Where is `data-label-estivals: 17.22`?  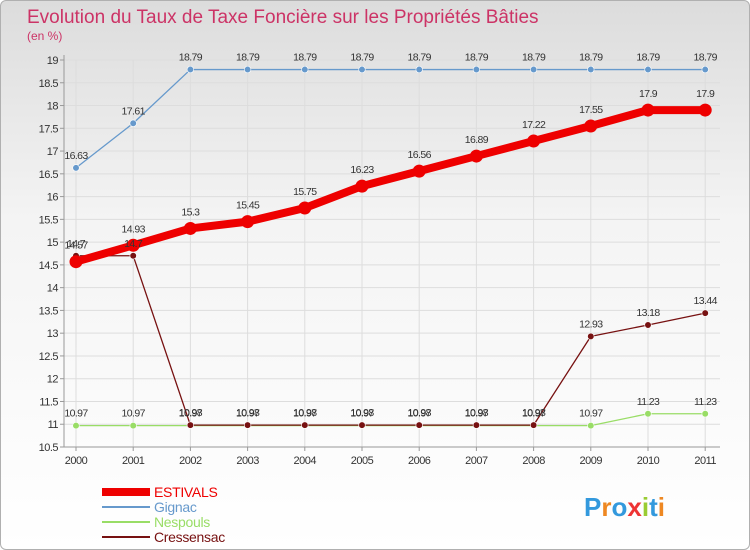
data-label-estivals: 17.22 is located at coordinates (534, 125).